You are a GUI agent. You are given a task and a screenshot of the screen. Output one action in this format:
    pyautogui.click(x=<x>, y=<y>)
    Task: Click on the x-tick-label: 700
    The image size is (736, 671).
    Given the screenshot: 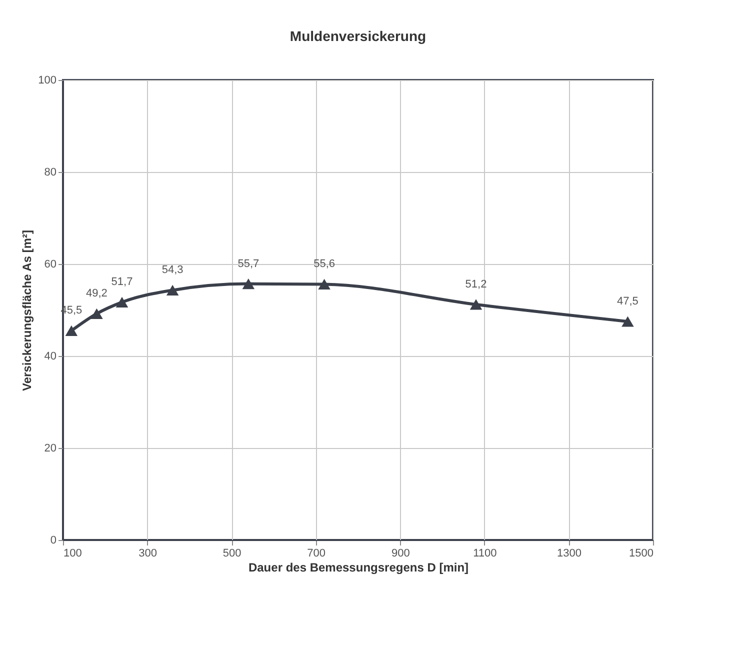 What is the action you would take?
    pyautogui.click(x=316, y=554)
    